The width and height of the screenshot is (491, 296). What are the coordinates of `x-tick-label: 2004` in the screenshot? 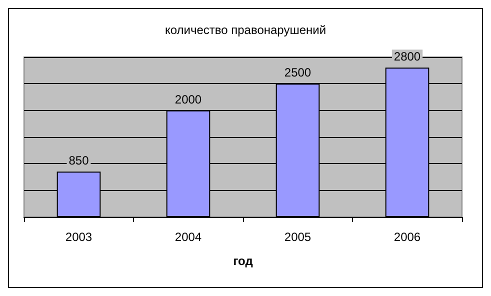 It's located at (188, 237).